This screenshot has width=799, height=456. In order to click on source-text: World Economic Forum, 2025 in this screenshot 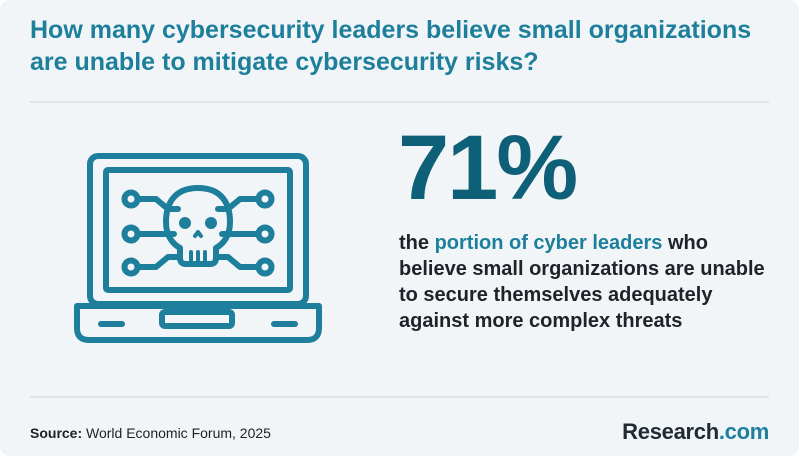, I will do `click(176, 433)`.